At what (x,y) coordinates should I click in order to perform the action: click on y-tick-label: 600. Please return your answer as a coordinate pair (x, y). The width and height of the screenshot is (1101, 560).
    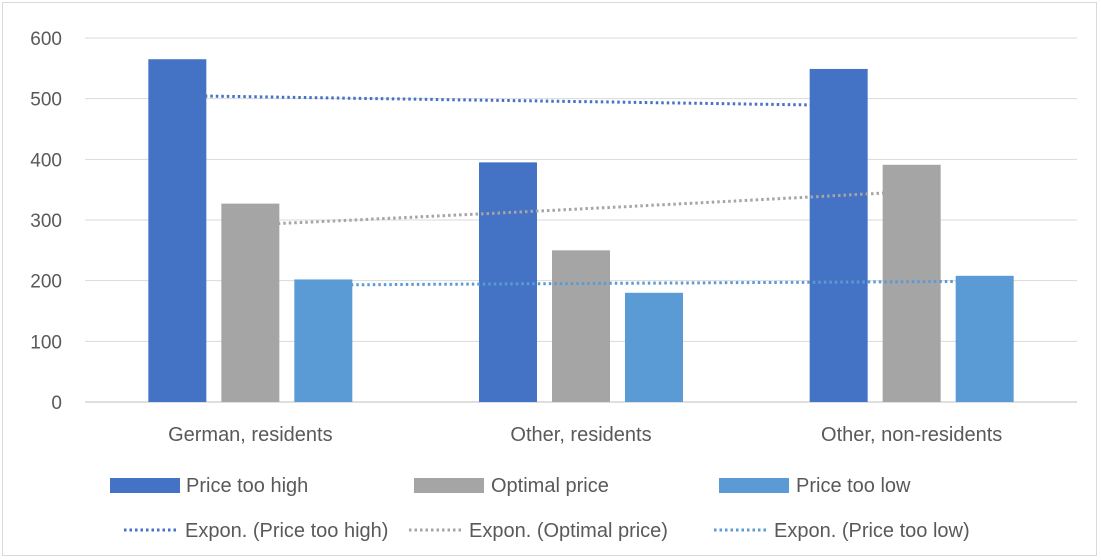
    Looking at the image, I should click on (46, 39).